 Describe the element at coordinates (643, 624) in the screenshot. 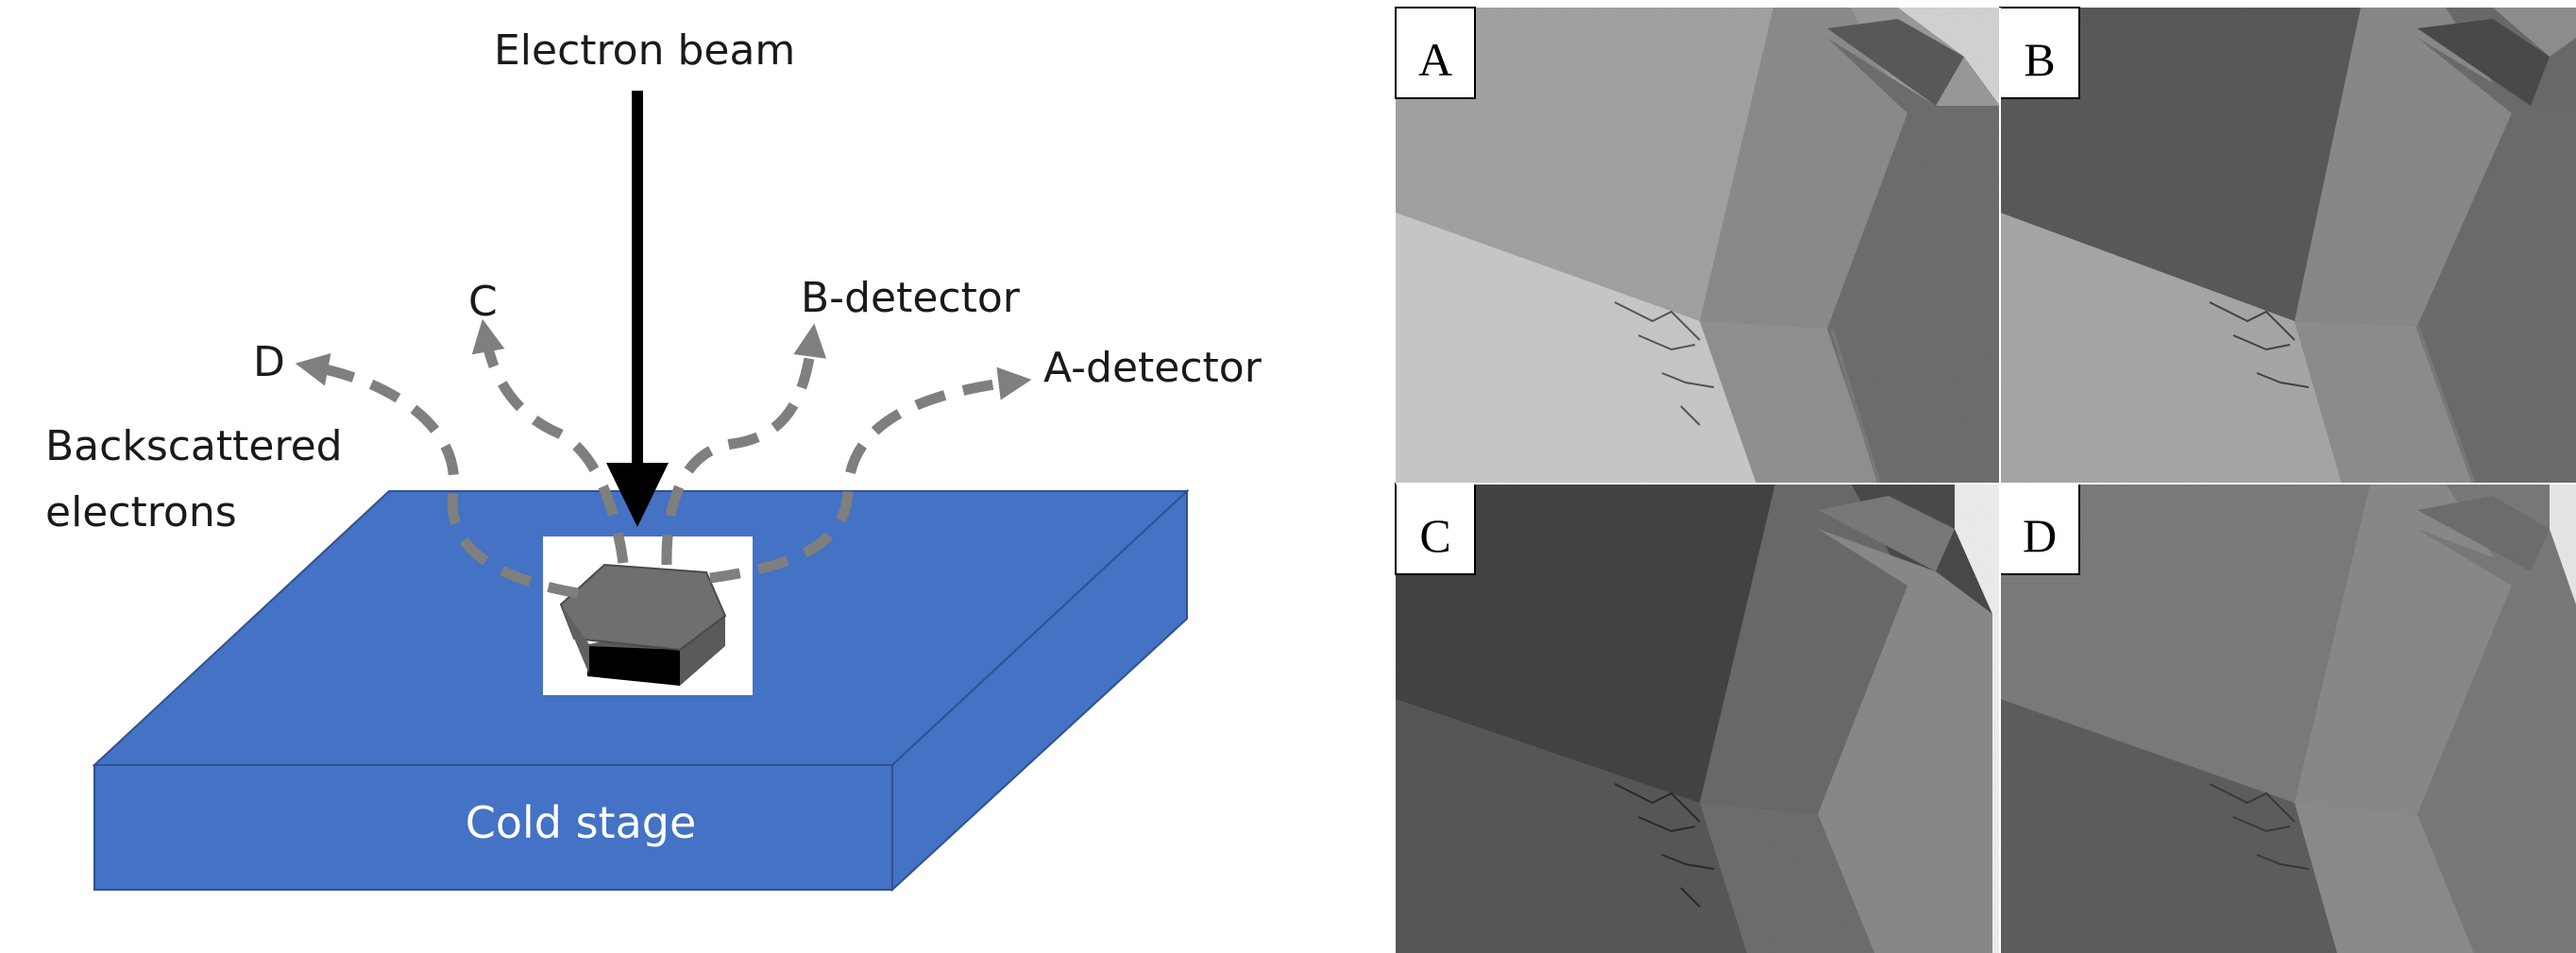

I see `hexagonal-sample` at that location.